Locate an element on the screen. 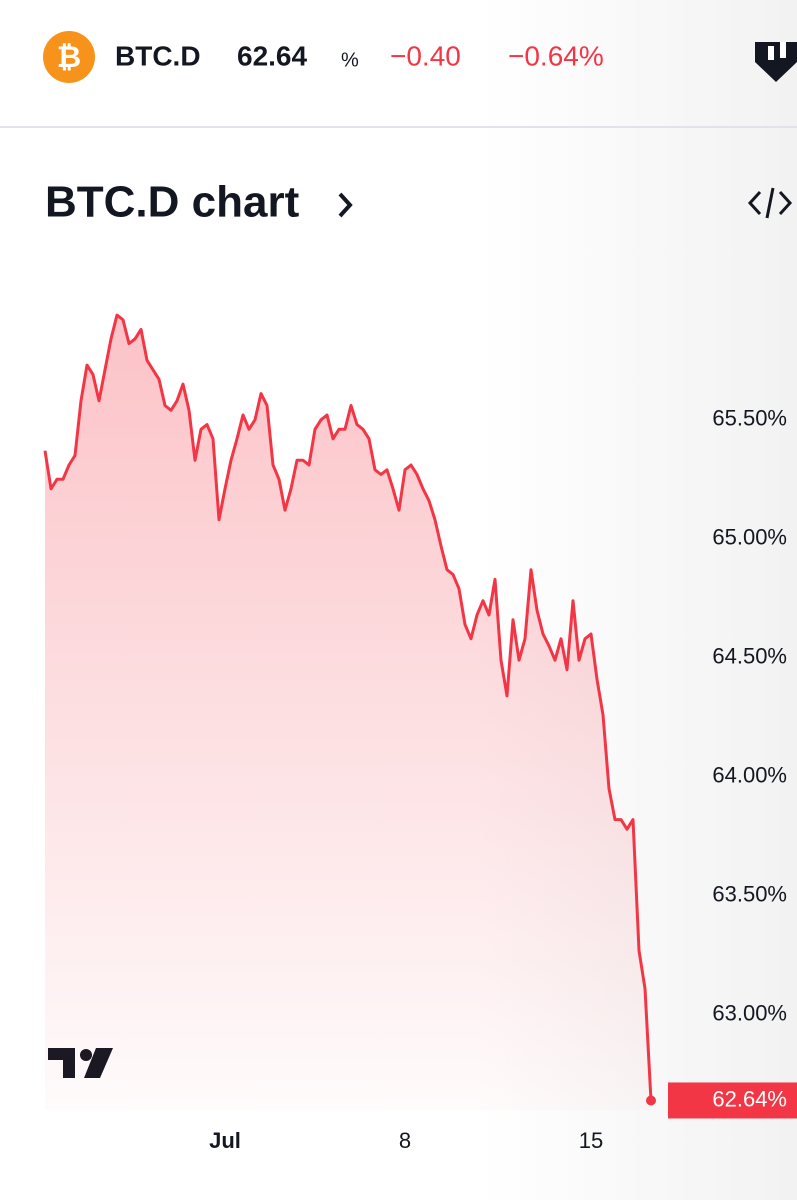  y-tick-label: 64.50% is located at coordinates (749, 656).